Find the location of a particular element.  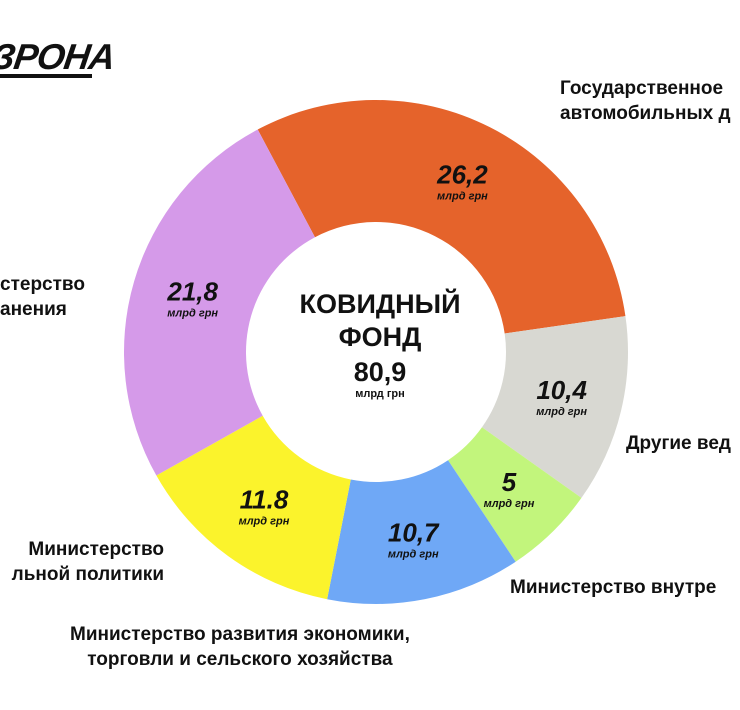

slice-unit-economy: млрд грн is located at coordinates (413, 554).